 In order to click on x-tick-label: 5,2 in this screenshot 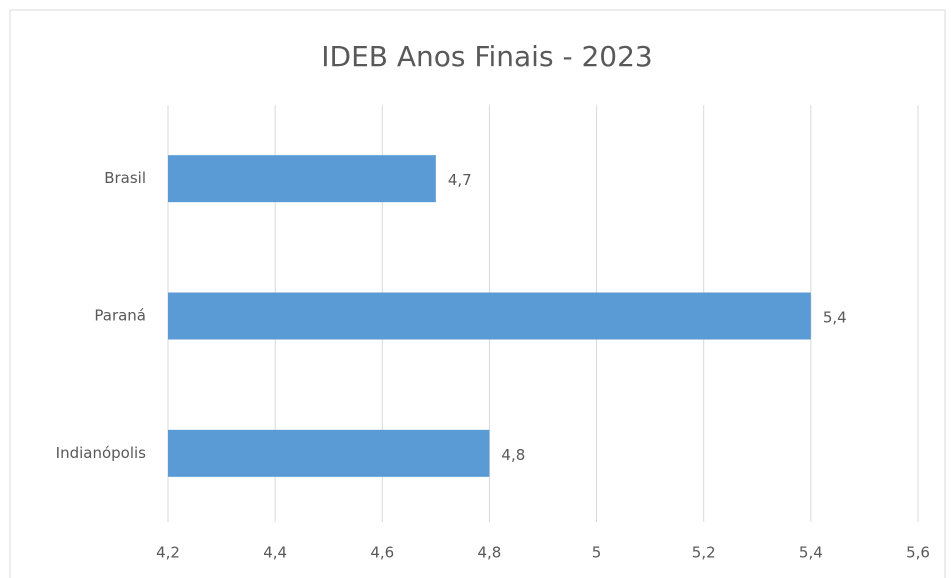, I will do `click(704, 553)`.